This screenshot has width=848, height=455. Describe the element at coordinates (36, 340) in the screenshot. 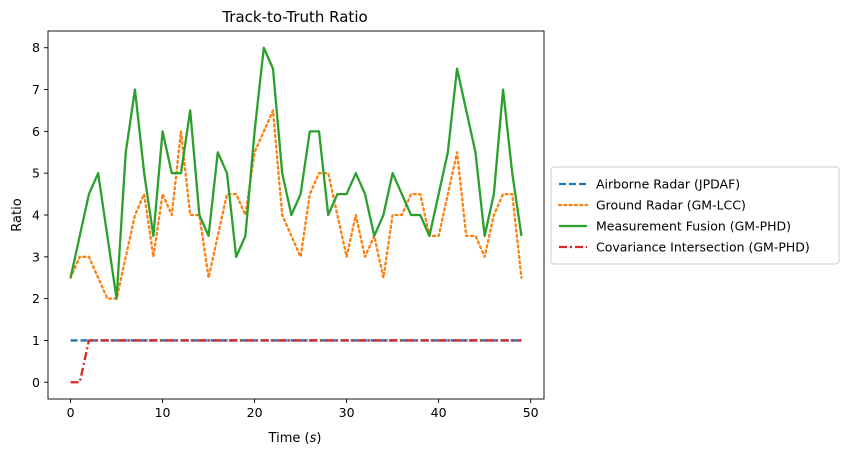

I see `y-tick-label: 1` at that location.